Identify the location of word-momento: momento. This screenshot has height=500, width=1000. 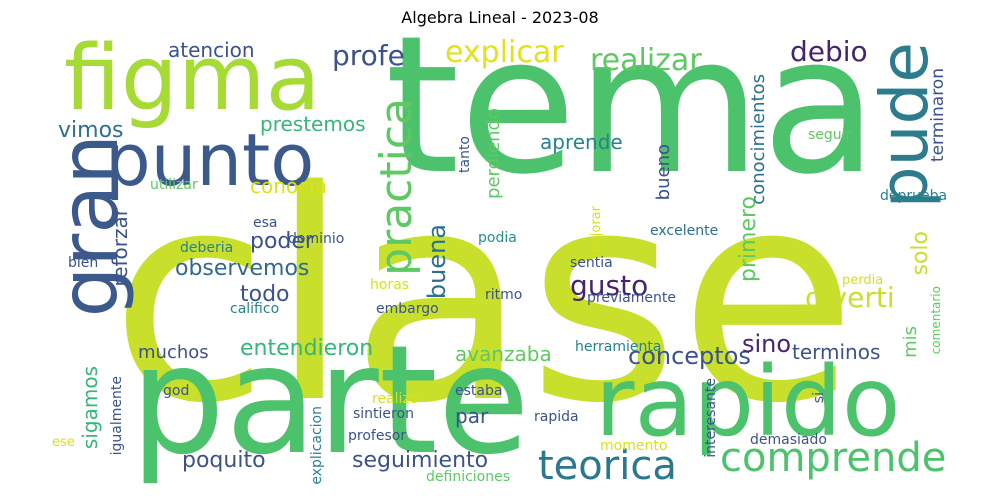
(634, 446).